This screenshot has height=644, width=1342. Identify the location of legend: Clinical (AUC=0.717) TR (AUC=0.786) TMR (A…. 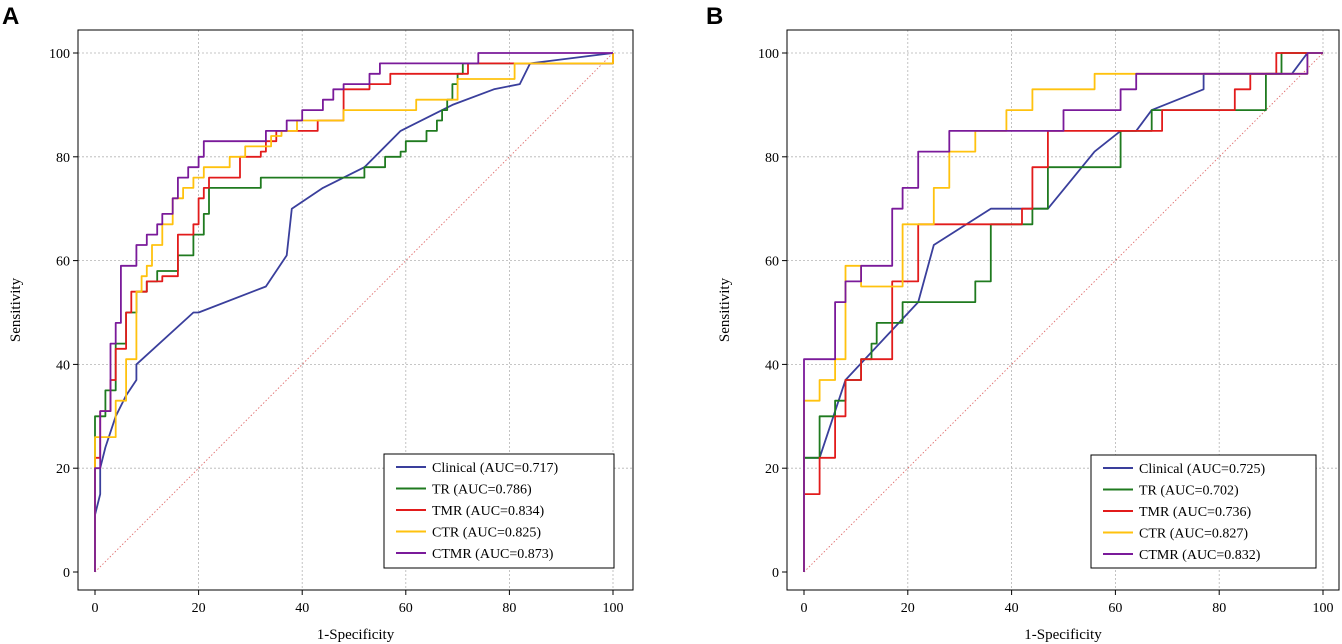
(499, 511).